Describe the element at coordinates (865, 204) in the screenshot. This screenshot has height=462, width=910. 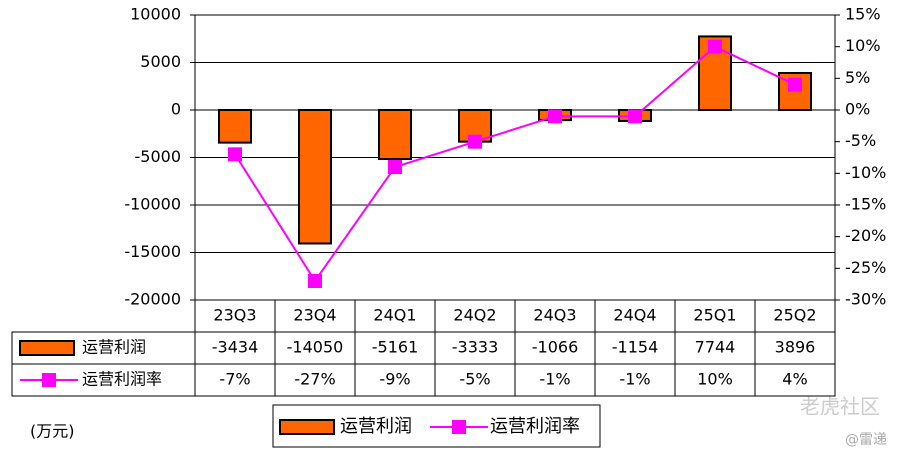
I see `y2-tick-label: -15%` at that location.